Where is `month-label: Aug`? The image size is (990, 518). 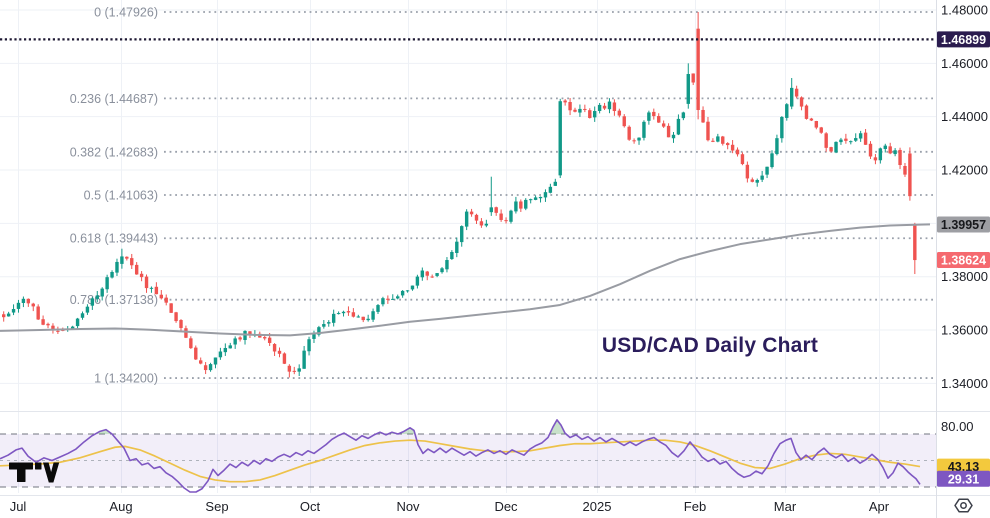
month-label: Aug is located at coordinates (120, 506).